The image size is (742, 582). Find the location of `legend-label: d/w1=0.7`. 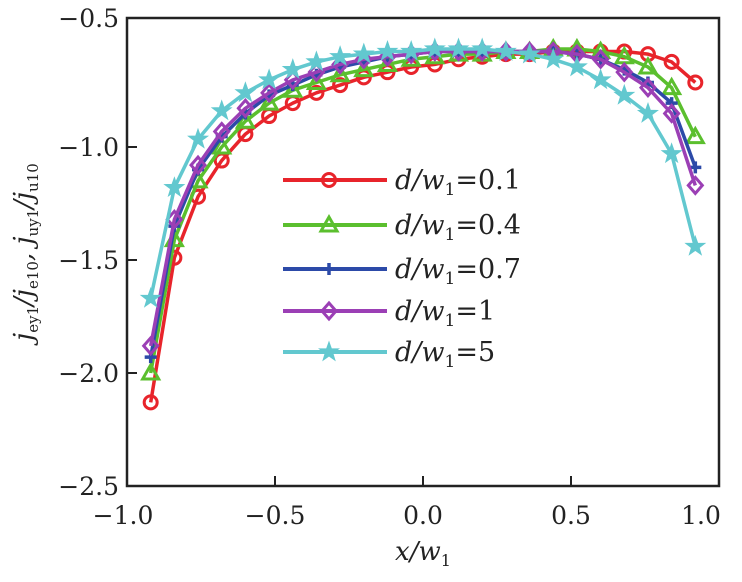

legend-label: d/w1=0.7 is located at coordinates (458, 271).